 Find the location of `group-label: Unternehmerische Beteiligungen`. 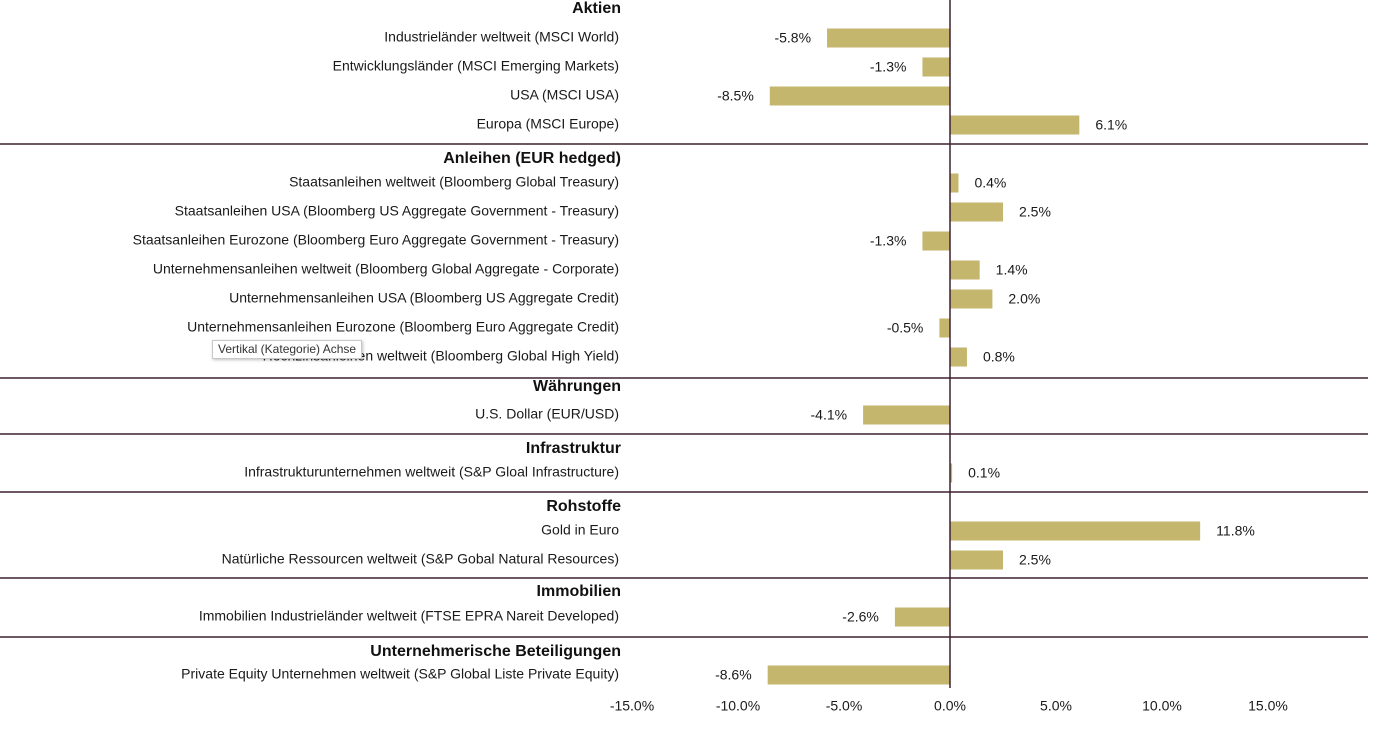

group-label: Unternehmerische Beteiligungen is located at coordinates (495, 651).